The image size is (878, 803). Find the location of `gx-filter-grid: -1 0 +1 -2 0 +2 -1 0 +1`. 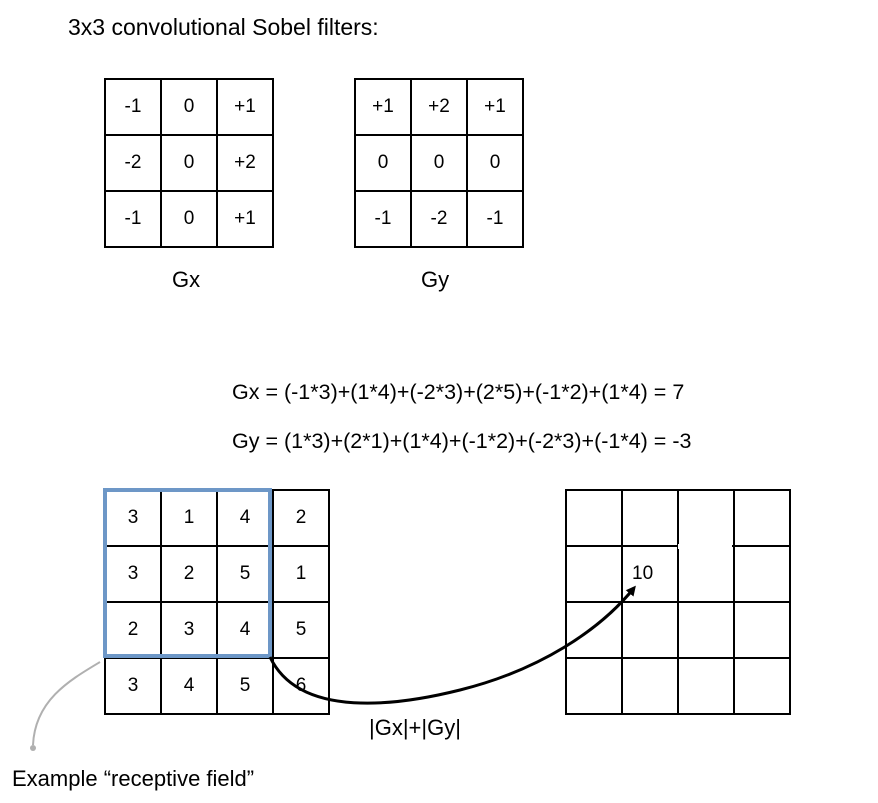

gx-filter-grid: -1 0 +1 -2 0 +2 -1 0 +1 is located at coordinates (189, 163).